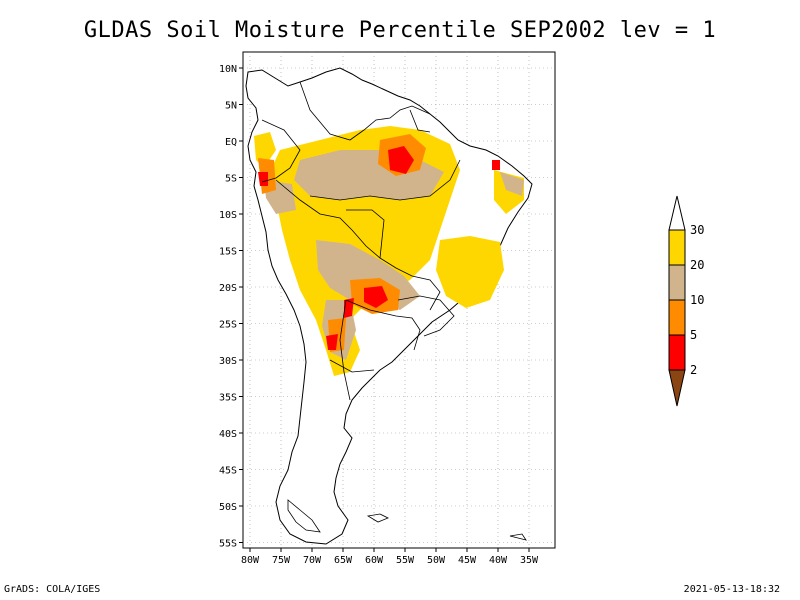  I want to click on lon-label: 45W, so click(467, 560).